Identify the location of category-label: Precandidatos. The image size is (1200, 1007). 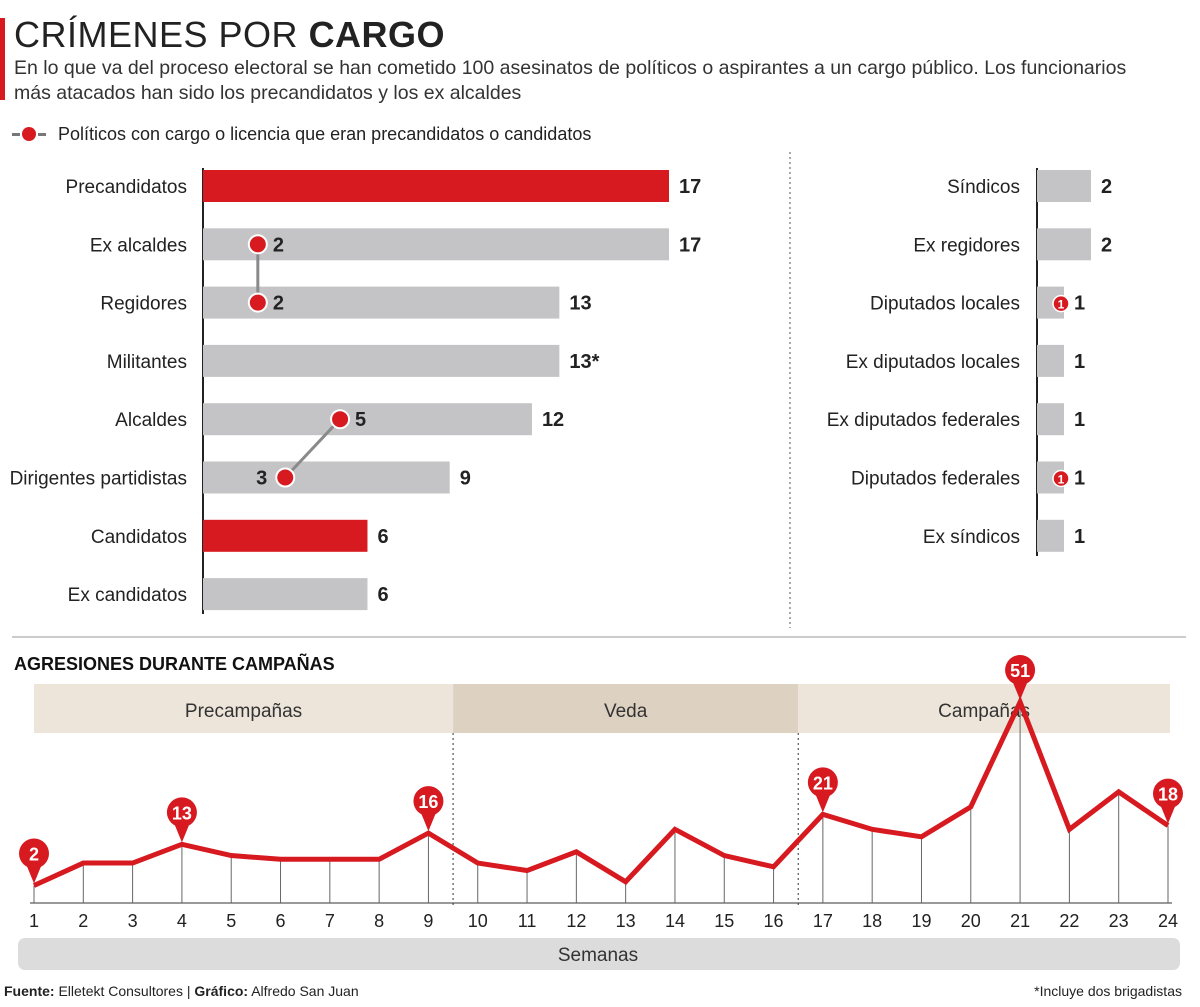
(126, 187).